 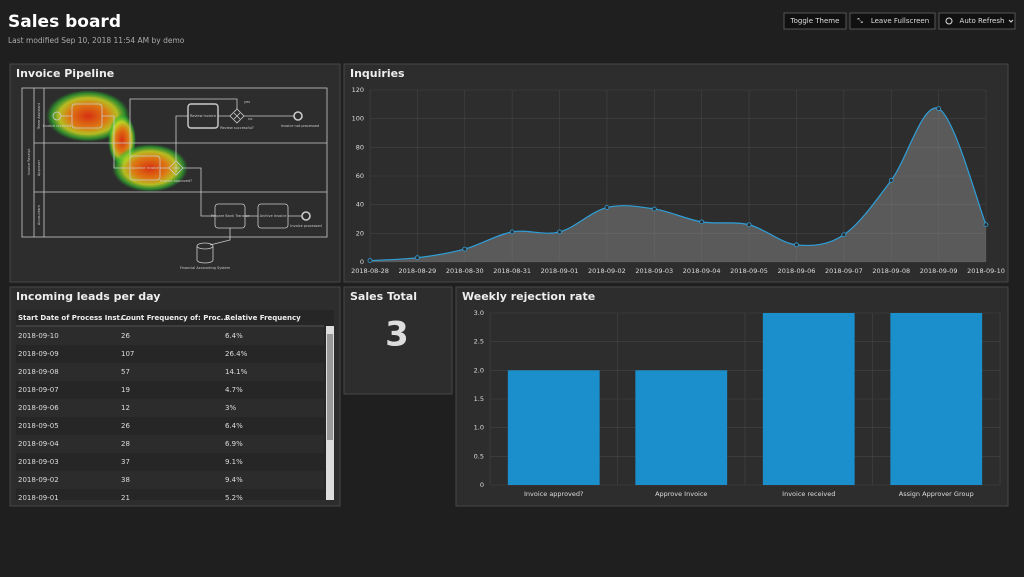 What do you see at coordinates (29, 161) in the screenshot?
I see `pool-label: Invoice Receipt` at bounding box center [29, 161].